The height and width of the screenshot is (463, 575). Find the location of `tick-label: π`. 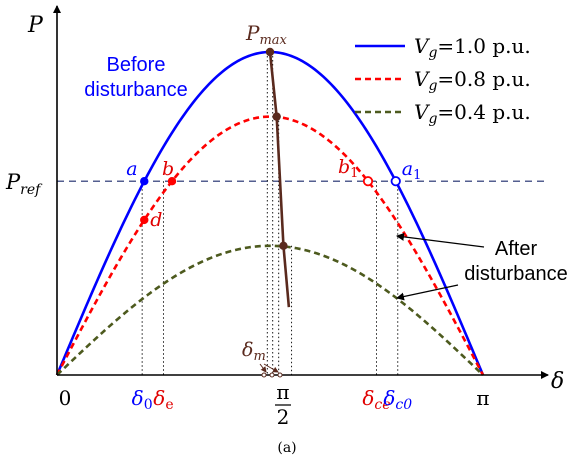

tick-label: π is located at coordinates (482, 398).